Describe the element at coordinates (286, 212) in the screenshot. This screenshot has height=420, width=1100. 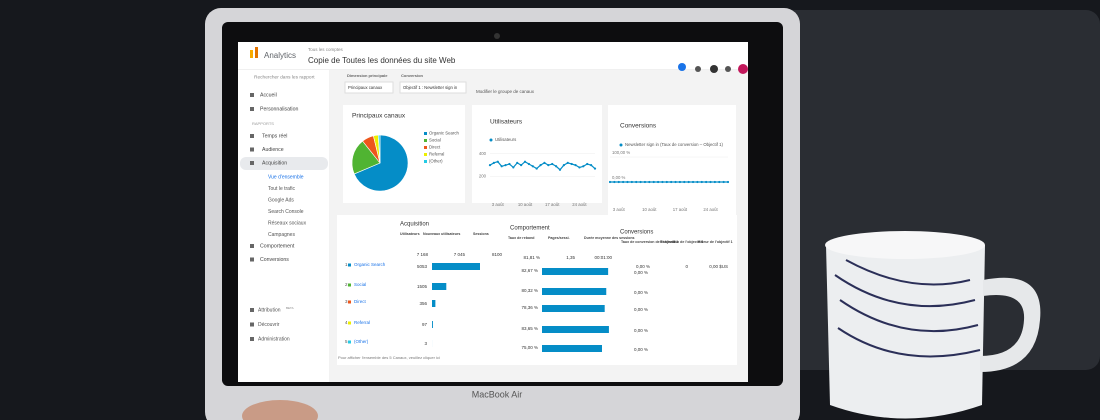
I see `nav-subitem: Search Console` at that location.